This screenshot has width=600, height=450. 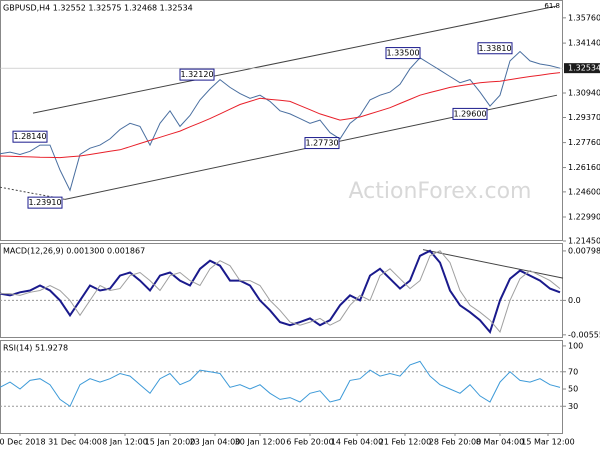 I want to click on x-tick-label: 8 Jan 12:00, so click(x=125, y=442).